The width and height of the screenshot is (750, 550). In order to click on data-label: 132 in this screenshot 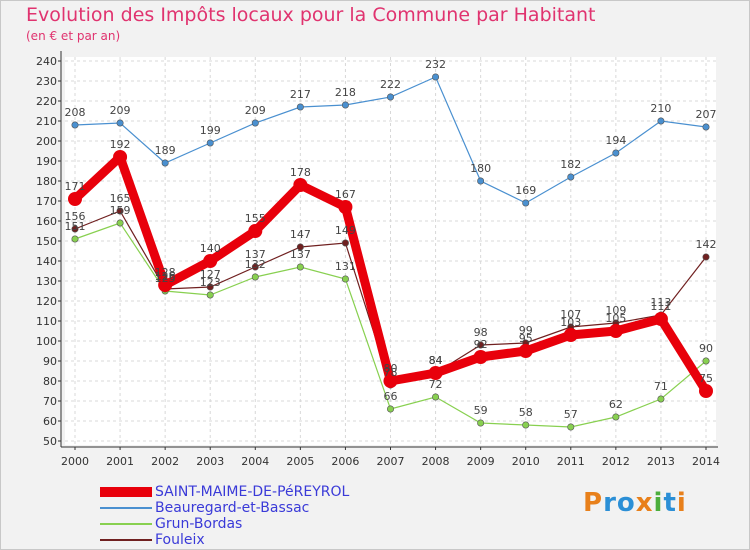, I will do `click(255, 264)`.